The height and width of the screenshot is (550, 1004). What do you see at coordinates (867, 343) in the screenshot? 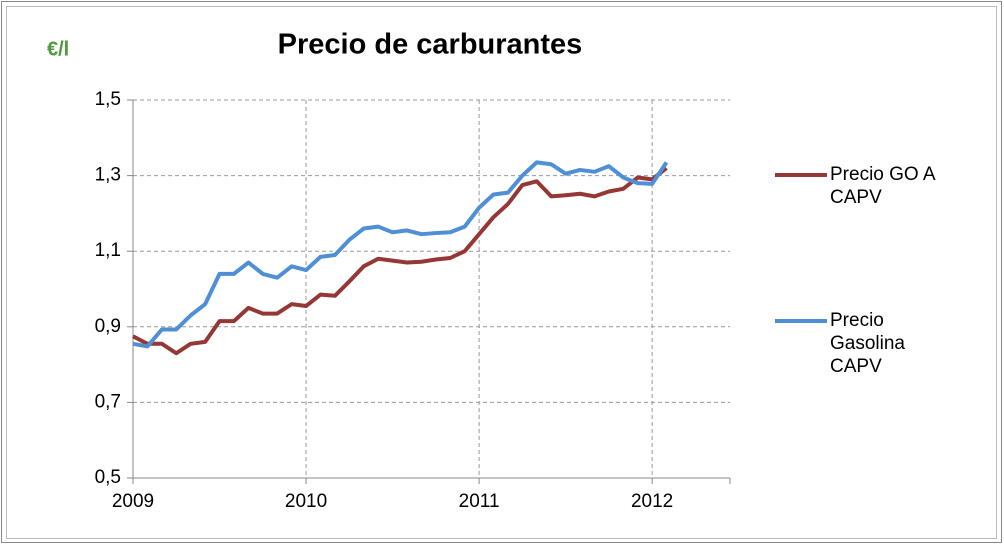
I see `legend-label: Precio Gasolina CAPV` at bounding box center [867, 343].